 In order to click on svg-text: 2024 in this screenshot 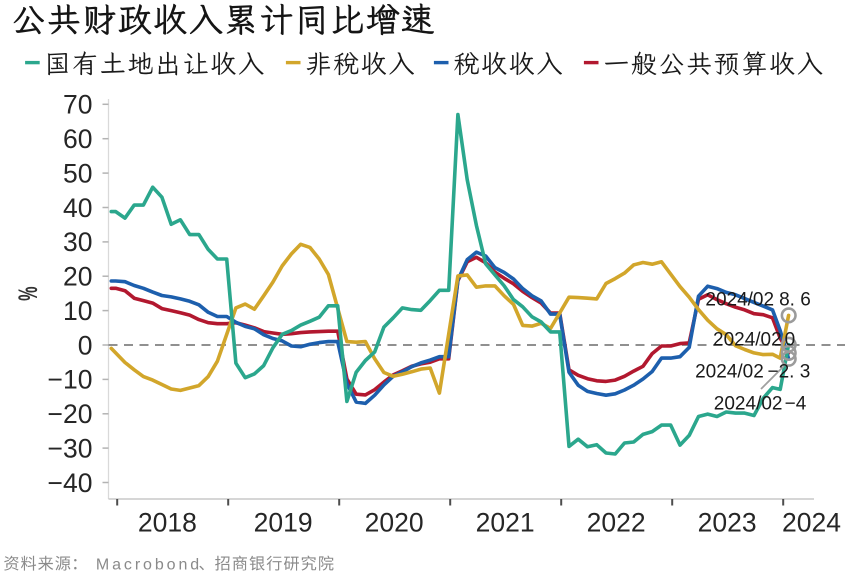, I will do `click(811, 523)`.